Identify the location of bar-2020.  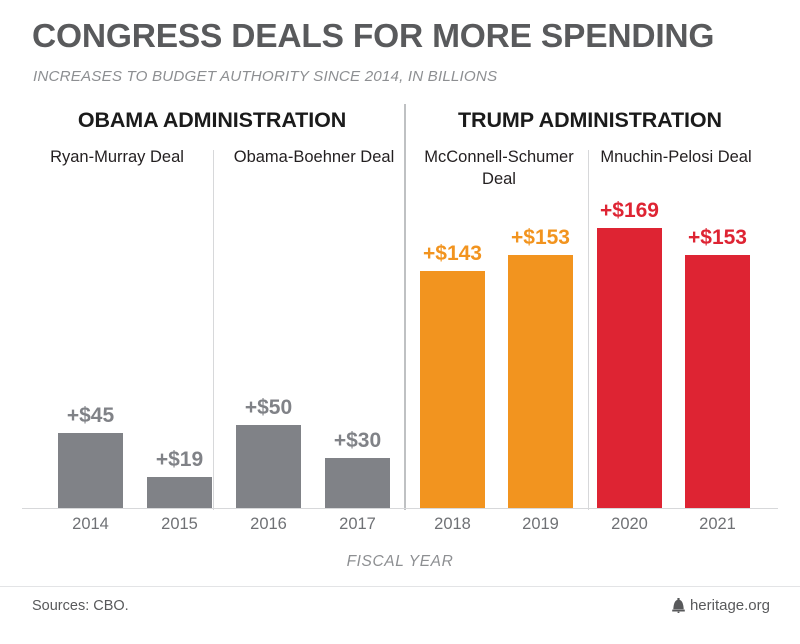
(629, 368).